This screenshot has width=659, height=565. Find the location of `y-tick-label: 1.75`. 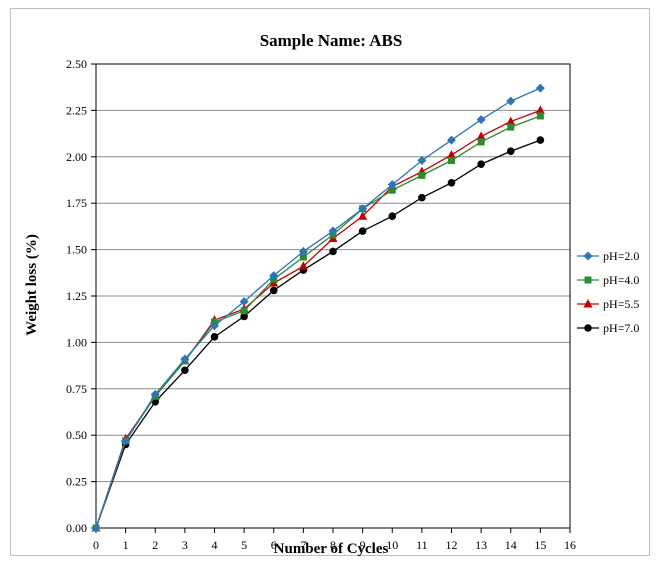

y-tick-label: 1.75 is located at coordinates (76, 203).